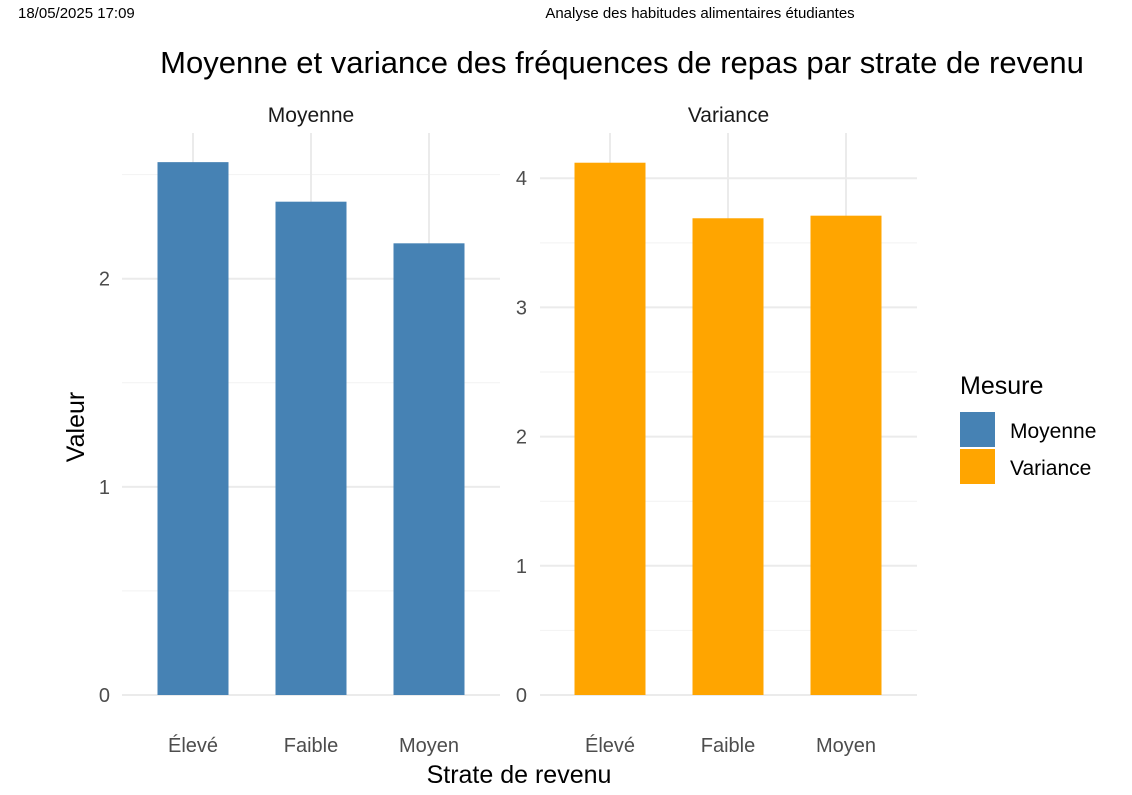 The image size is (1132, 795). I want to click on facet-strip-label: Moyenne, so click(311, 115).